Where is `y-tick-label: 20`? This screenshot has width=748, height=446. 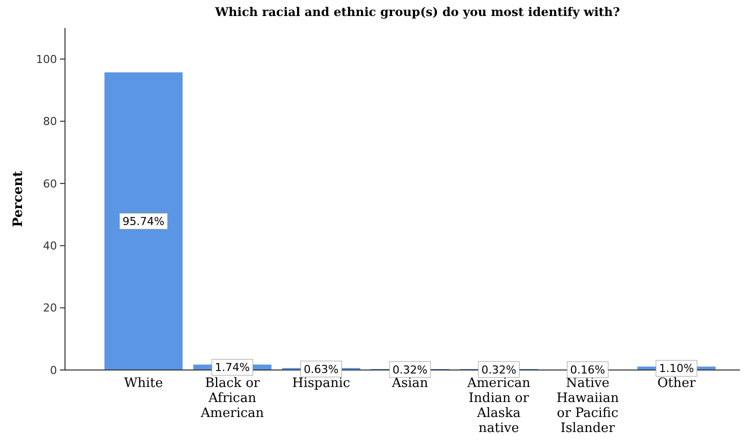 y-tick-label: 20 is located at coordinates (50, 308).